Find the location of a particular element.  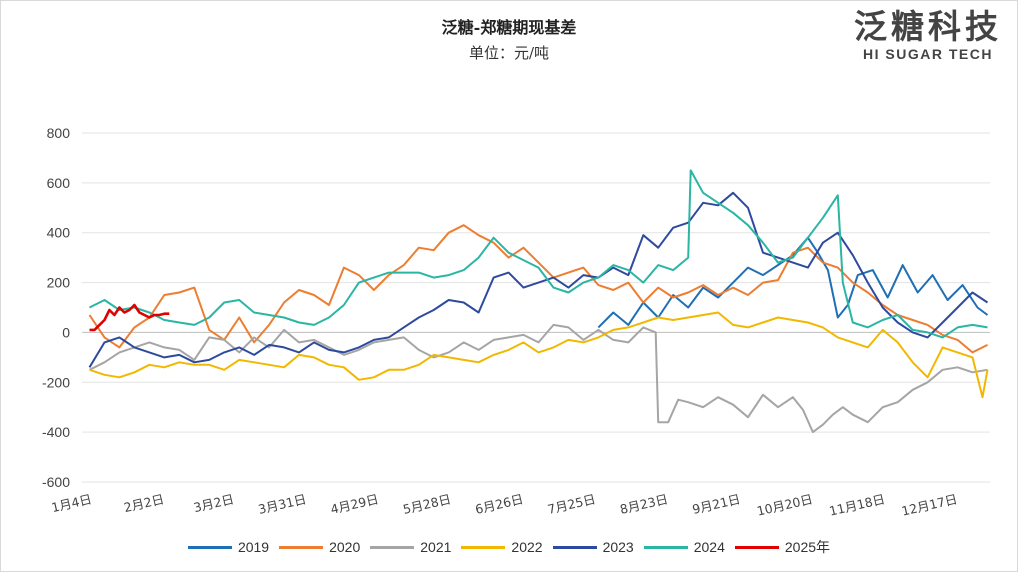

x-tick-label: 12月17日 is located at coordinates (929, 504).